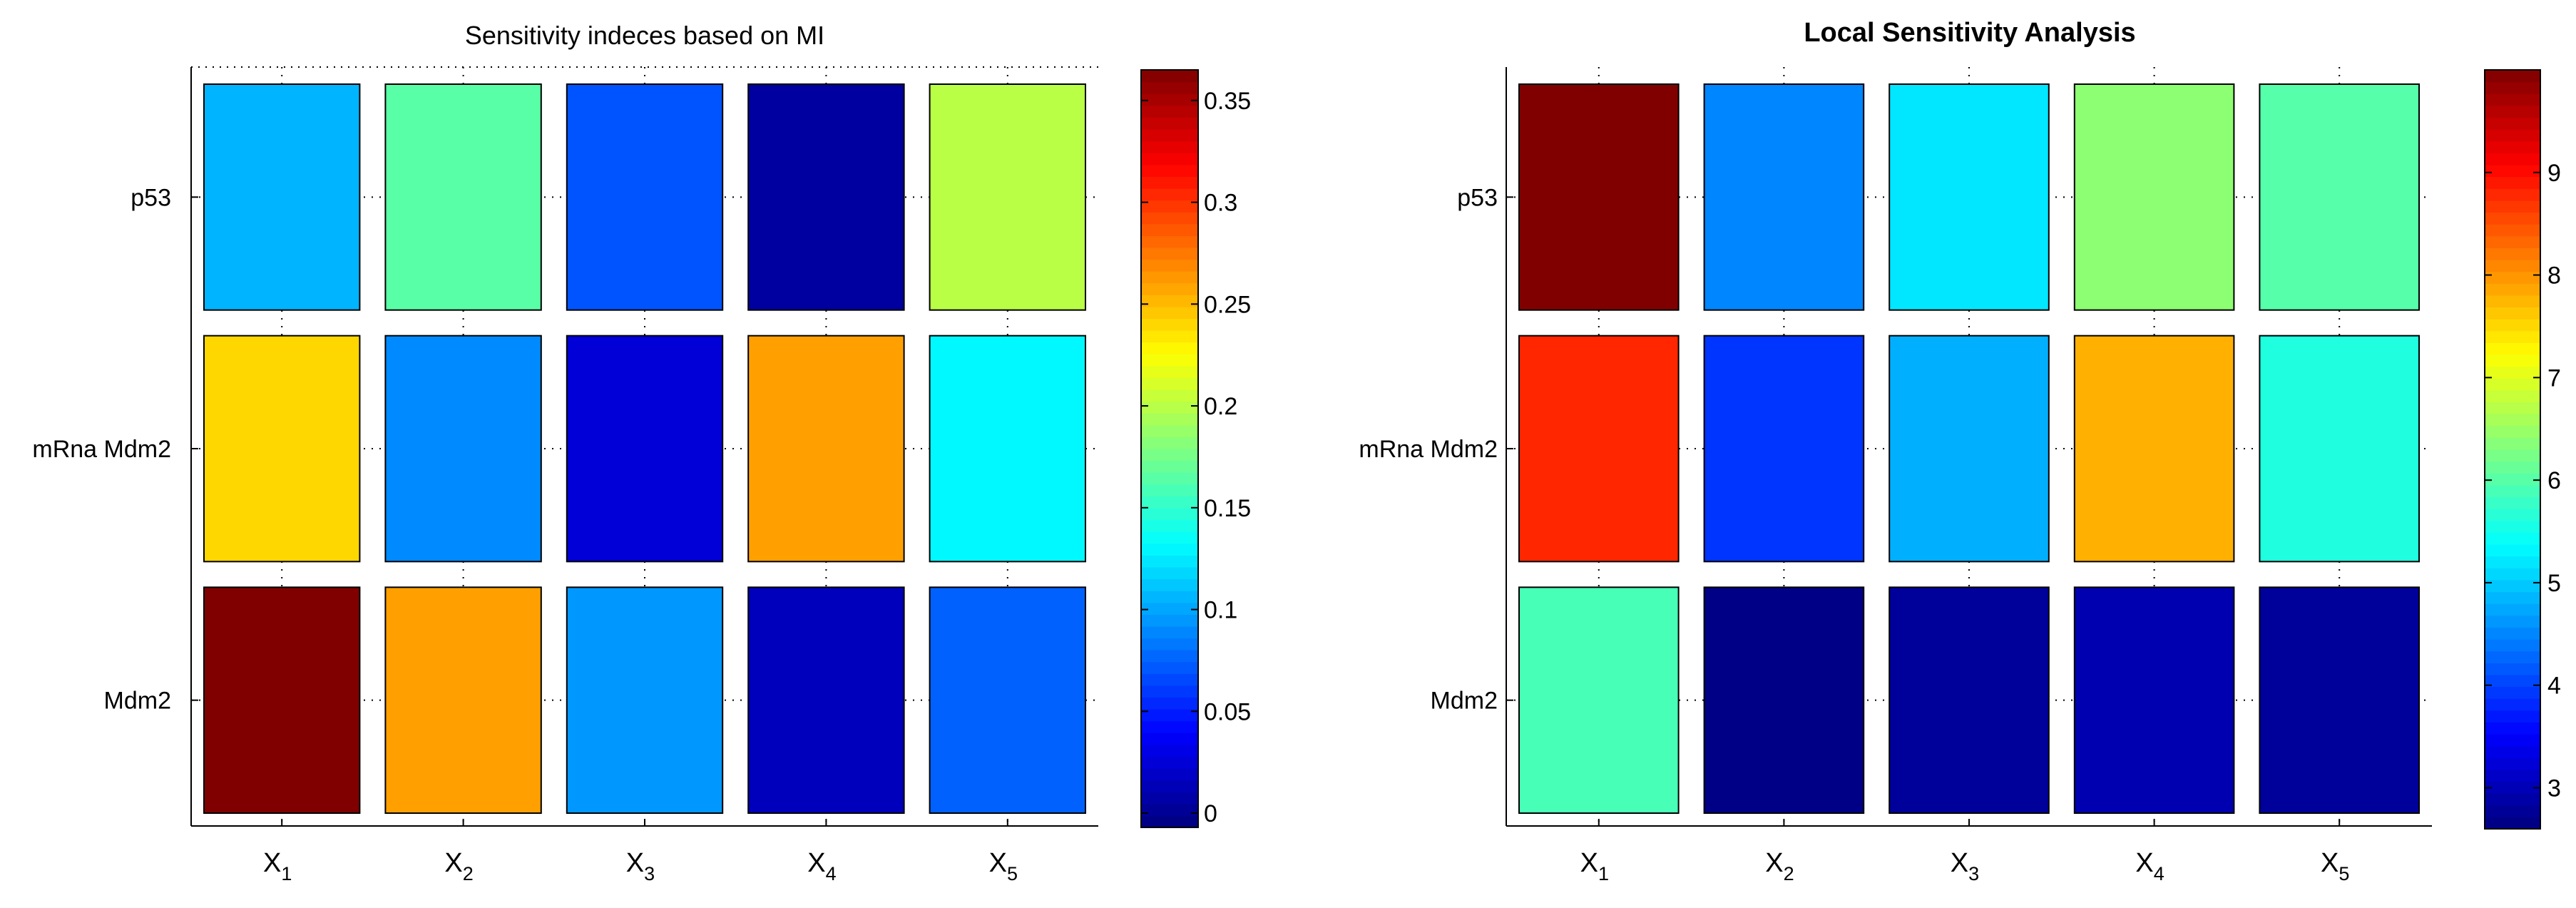 This screenshot has width=2576, height=908. Describe the element at coordinates (1227, 304) in the screenshot. I see `colorbar-tick-label: 0.25` at that location.